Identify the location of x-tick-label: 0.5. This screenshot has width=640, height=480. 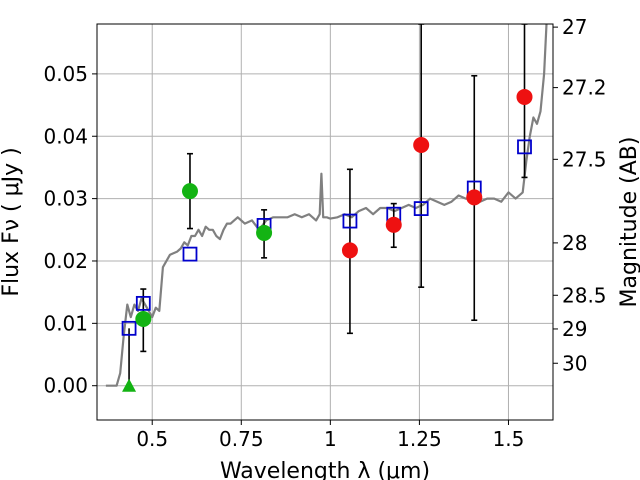
(152, 439).